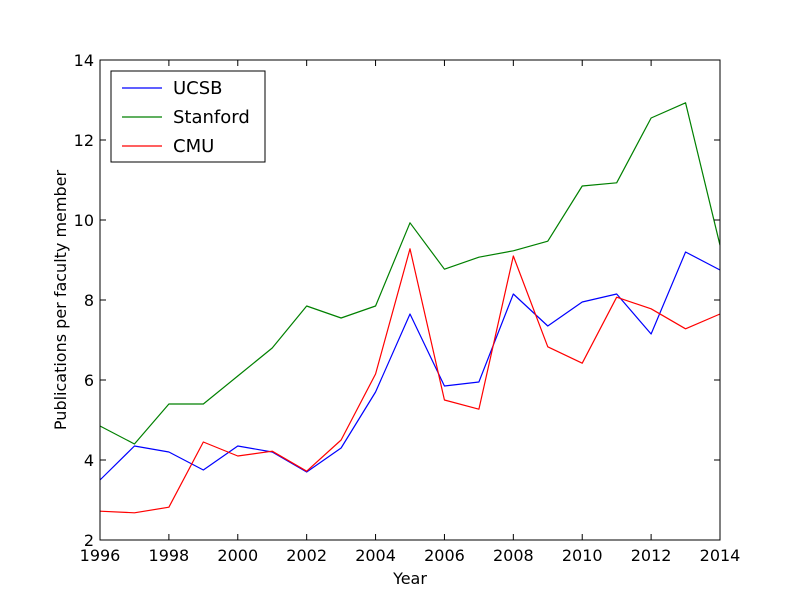  I want to click on x-tick-label: 2012, so click(651, 555).